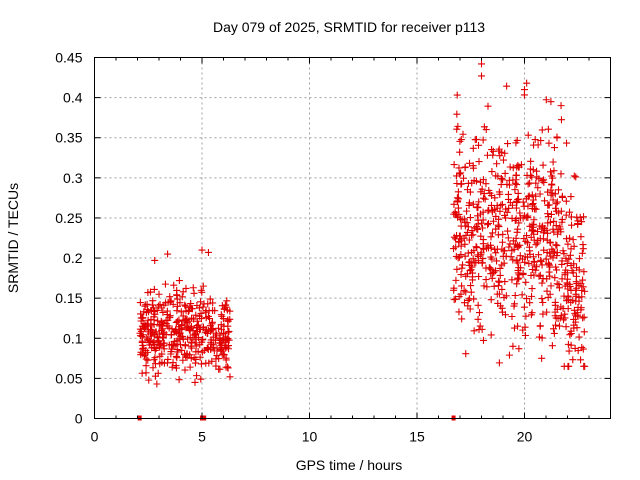 This screenshot has width=640, height=480. What do you see at coordinates (349, 465) in the screenshot?
I see `x-axis-label: GPS time / hours` at bounding box center [349, 465].